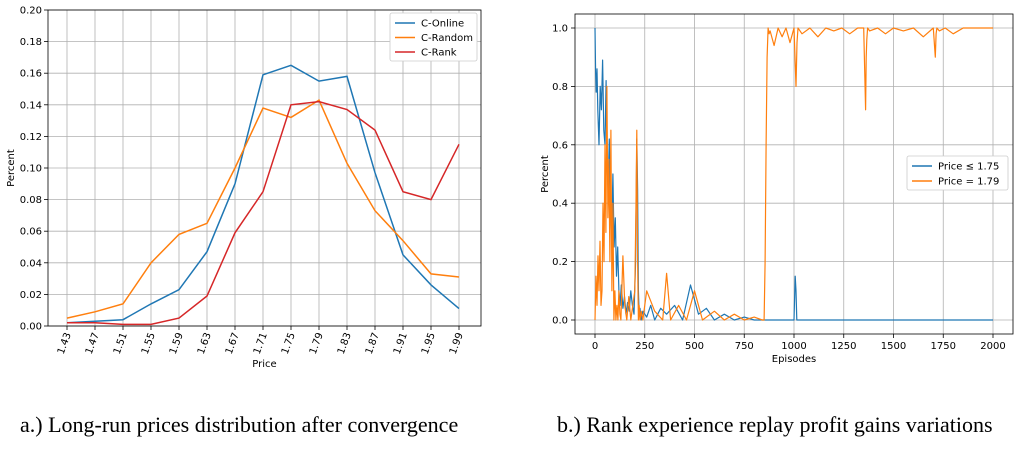 Image resolution: width=1025 pixels, height=450 pixels. Describe the element at coordinates (794, 359) in the screenshot. I see `x-axis-label: Episodes` at that location.